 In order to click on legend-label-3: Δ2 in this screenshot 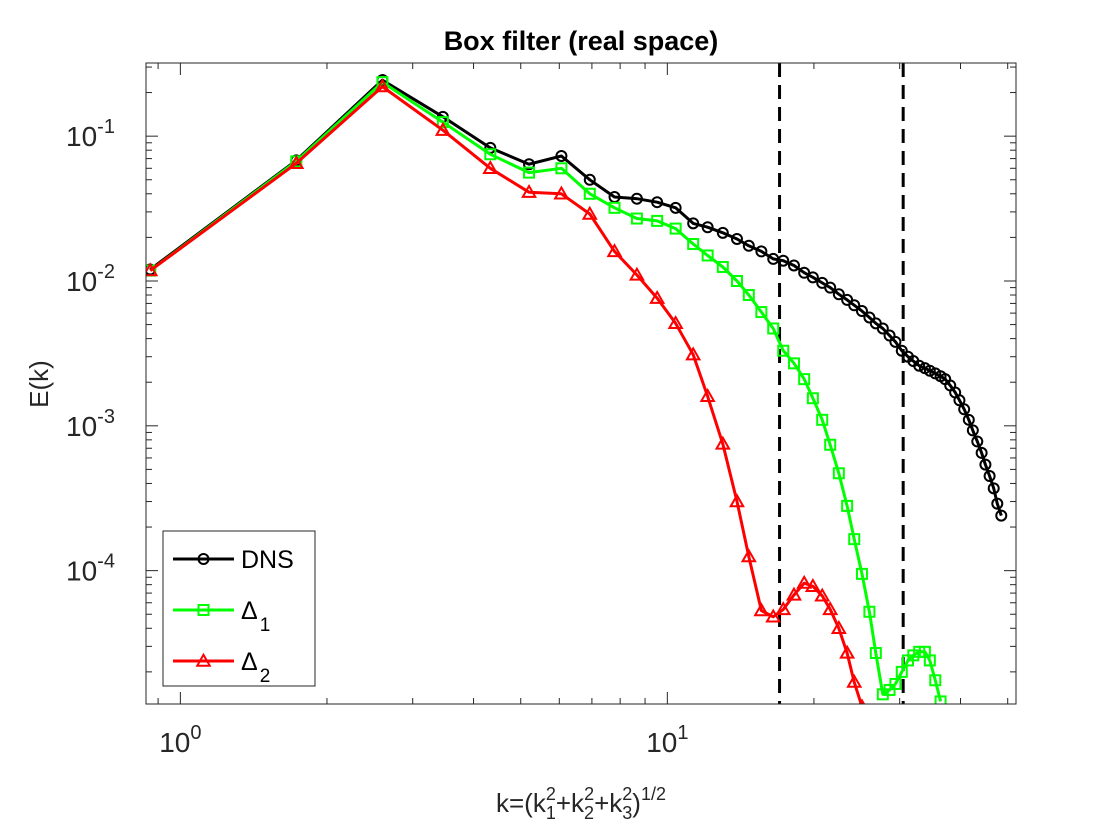, I will do `click(255, 667)`.